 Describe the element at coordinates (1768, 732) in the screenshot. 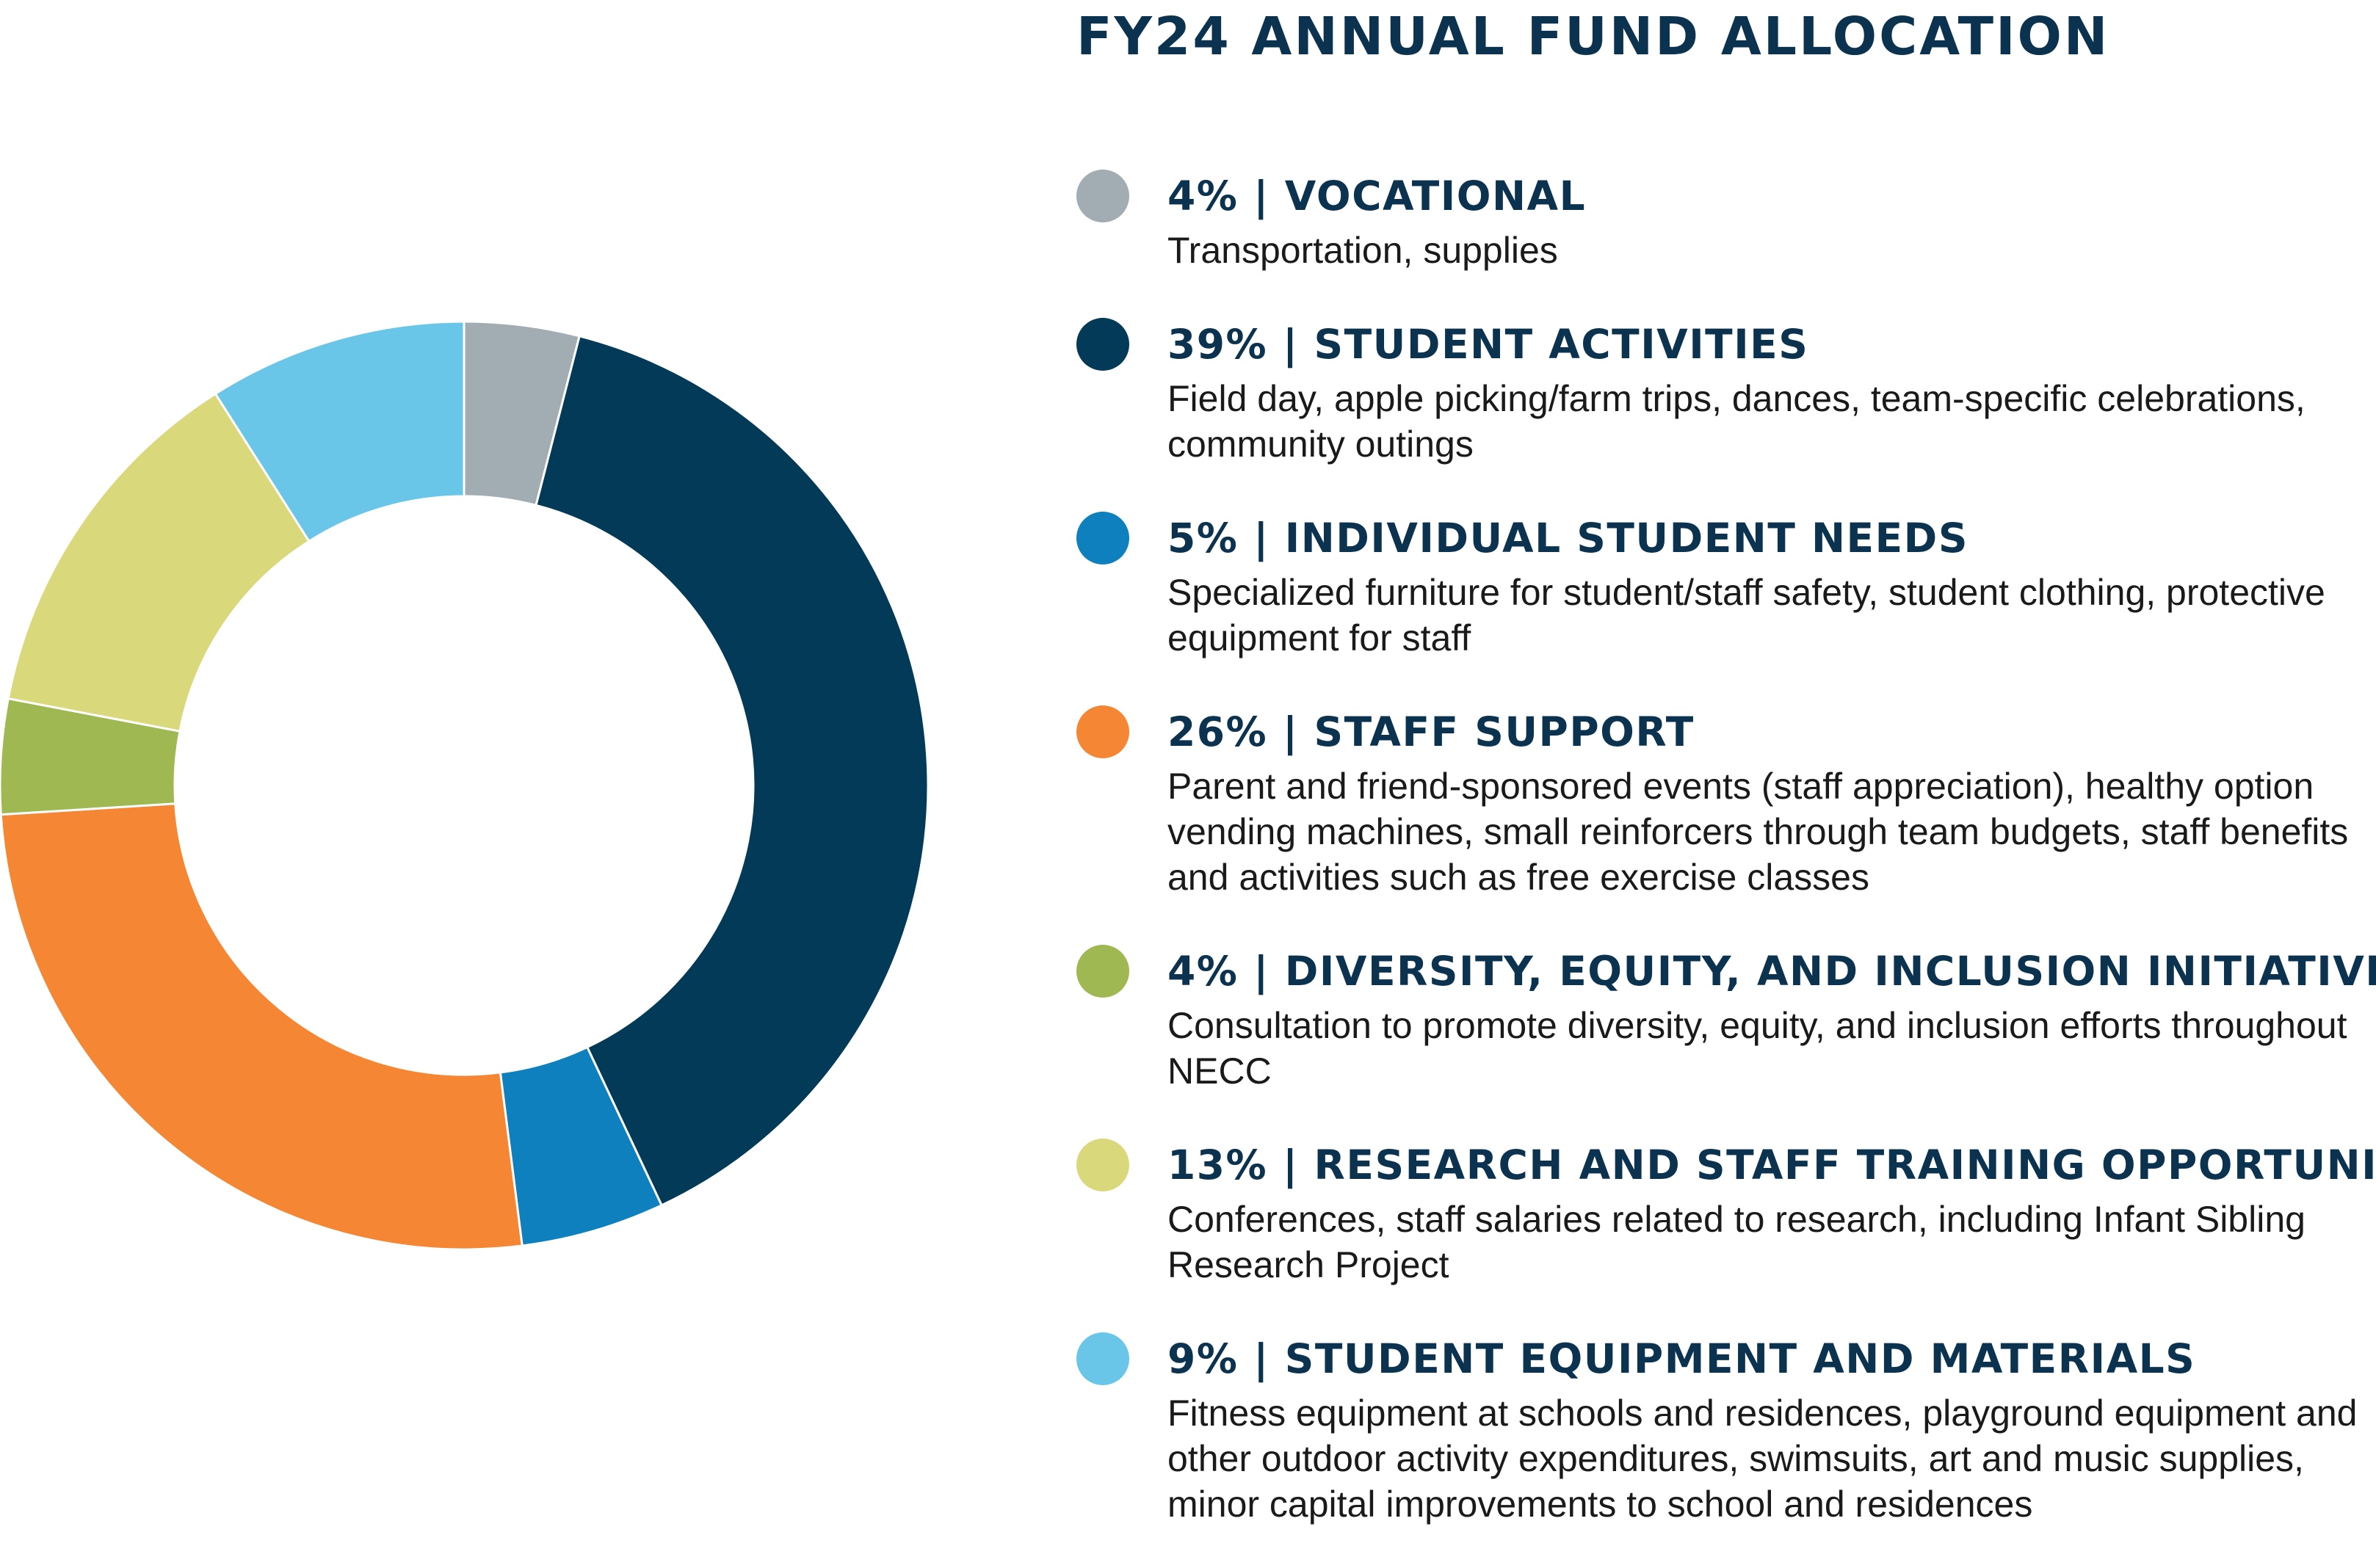

I see `legend-heading: 26% | STAFF SUPPORT` at that location.